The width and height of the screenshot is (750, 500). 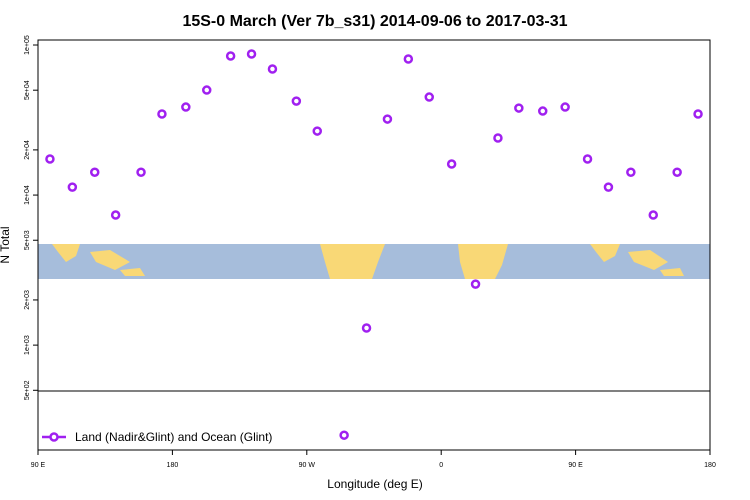 What do you see at coordinates (374, 484) in the screenshot?
I see `x-axis-label: Longitude (deg E)` at bounding box center [374, 484].